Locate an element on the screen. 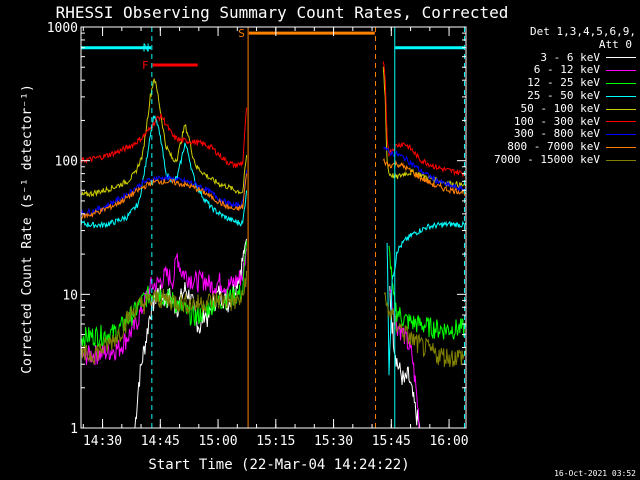 This screenshot has width=640, height=480. legend-entry-4: 25 - 50 keV is located at coordinates (553, 95).